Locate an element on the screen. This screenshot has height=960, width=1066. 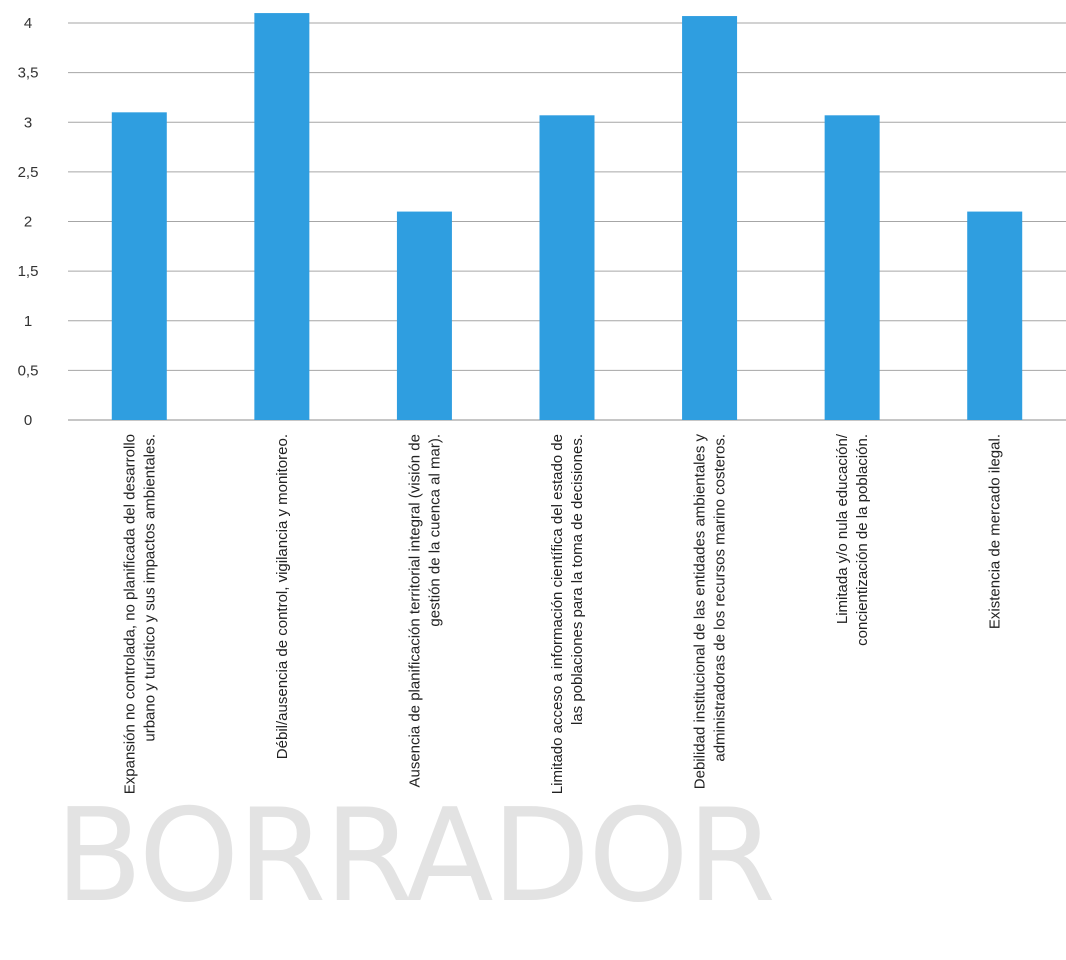
x-tick-label-line: gestión de la cuenca al mar). is located at coordinates (434, 530).